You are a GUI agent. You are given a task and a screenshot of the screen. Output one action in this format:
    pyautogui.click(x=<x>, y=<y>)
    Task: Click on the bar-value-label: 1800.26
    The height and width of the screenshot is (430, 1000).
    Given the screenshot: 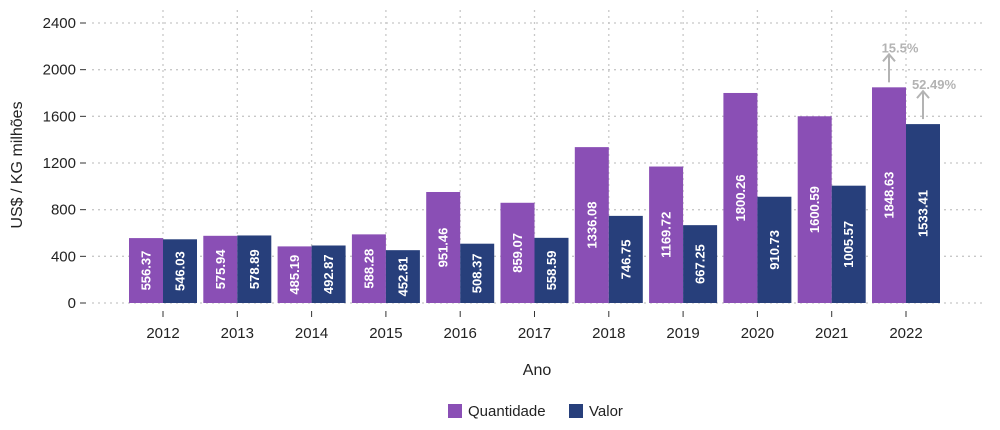 What is the action you would take?
    pyautogui.click(x=740, y=197)
    